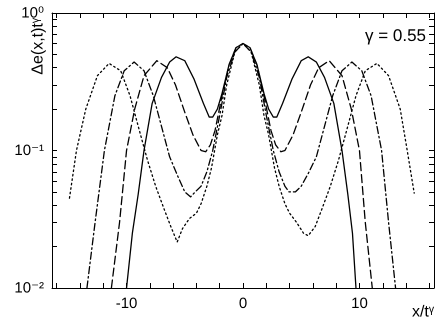  Describe the element at coordinates (127, 303) in the screenshot. I see `x-tick-label: -10` at that location.